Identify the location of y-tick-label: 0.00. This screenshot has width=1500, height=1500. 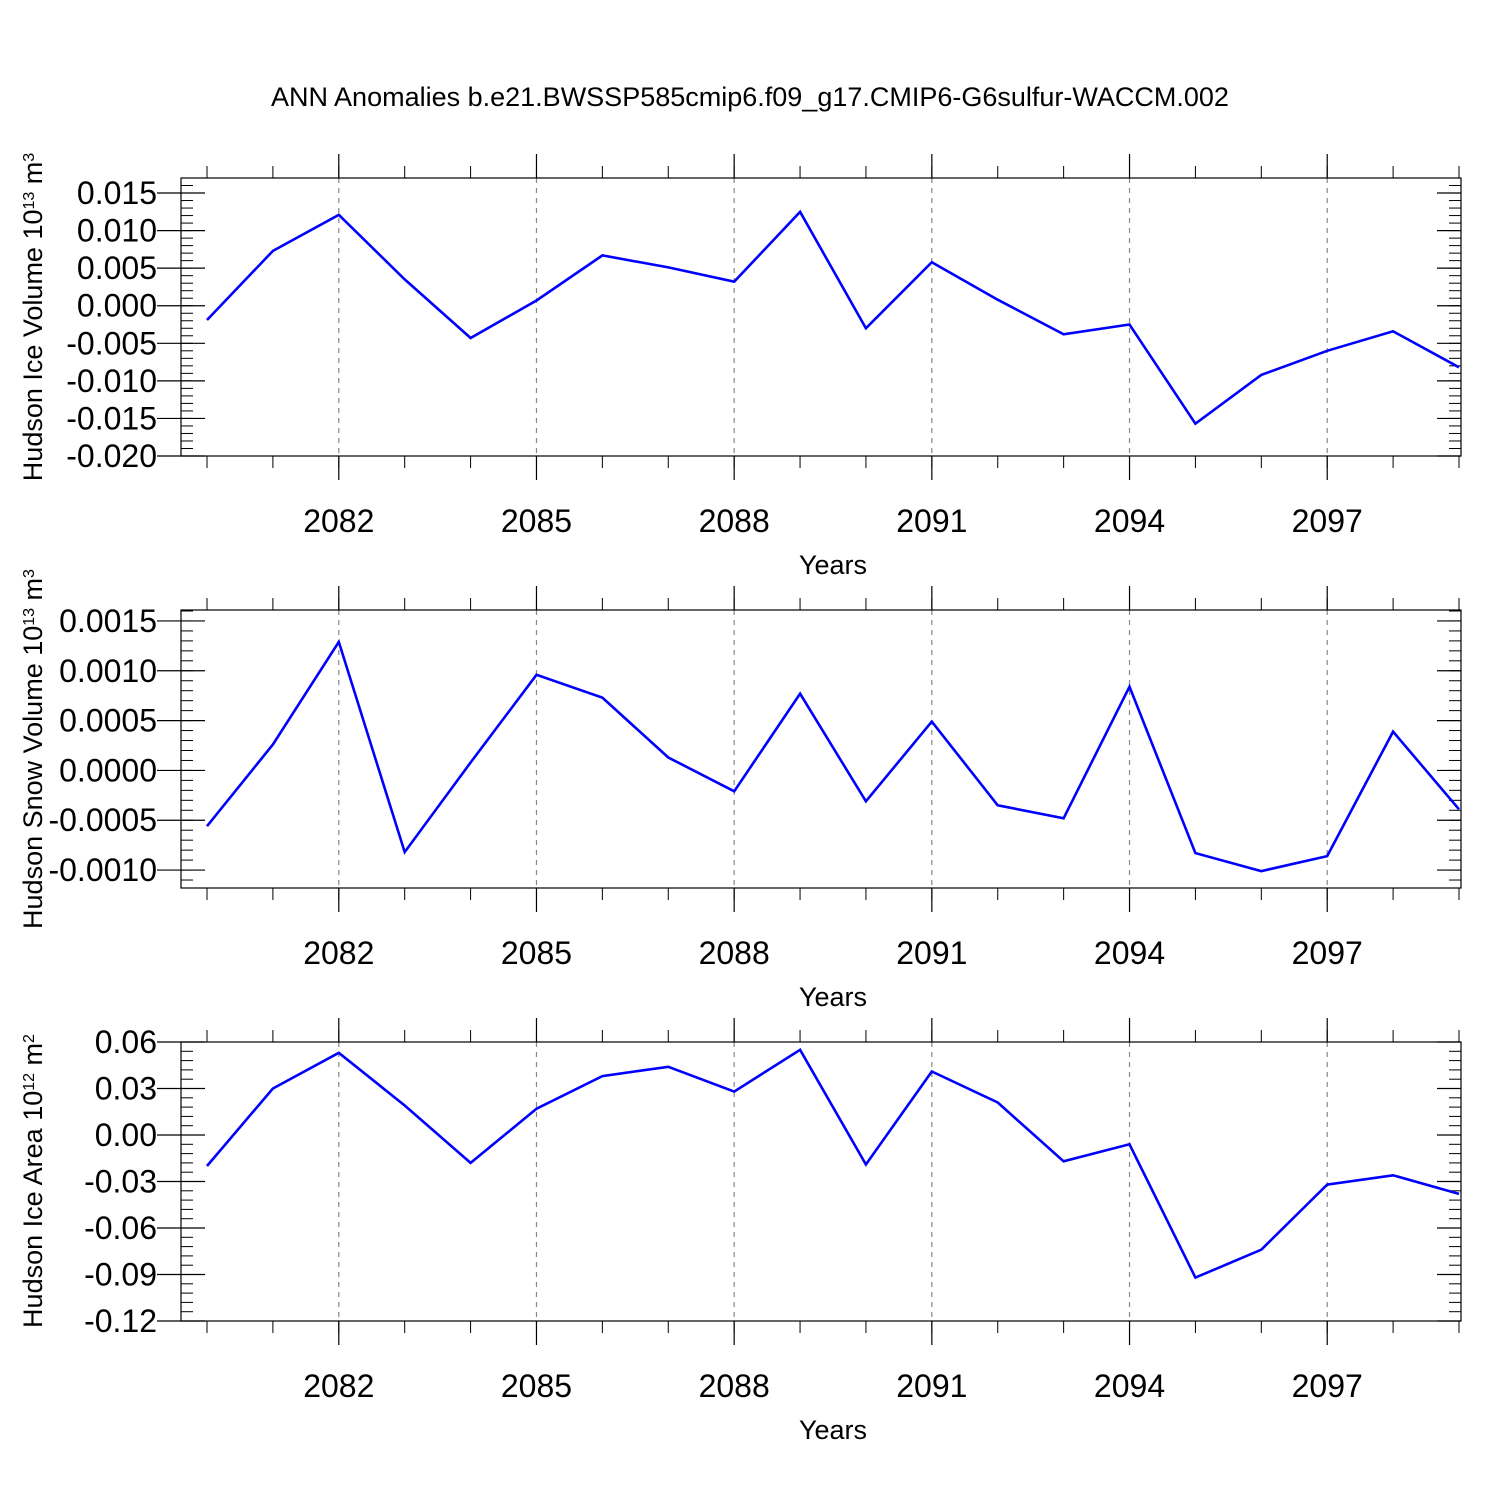
(126, 1135).